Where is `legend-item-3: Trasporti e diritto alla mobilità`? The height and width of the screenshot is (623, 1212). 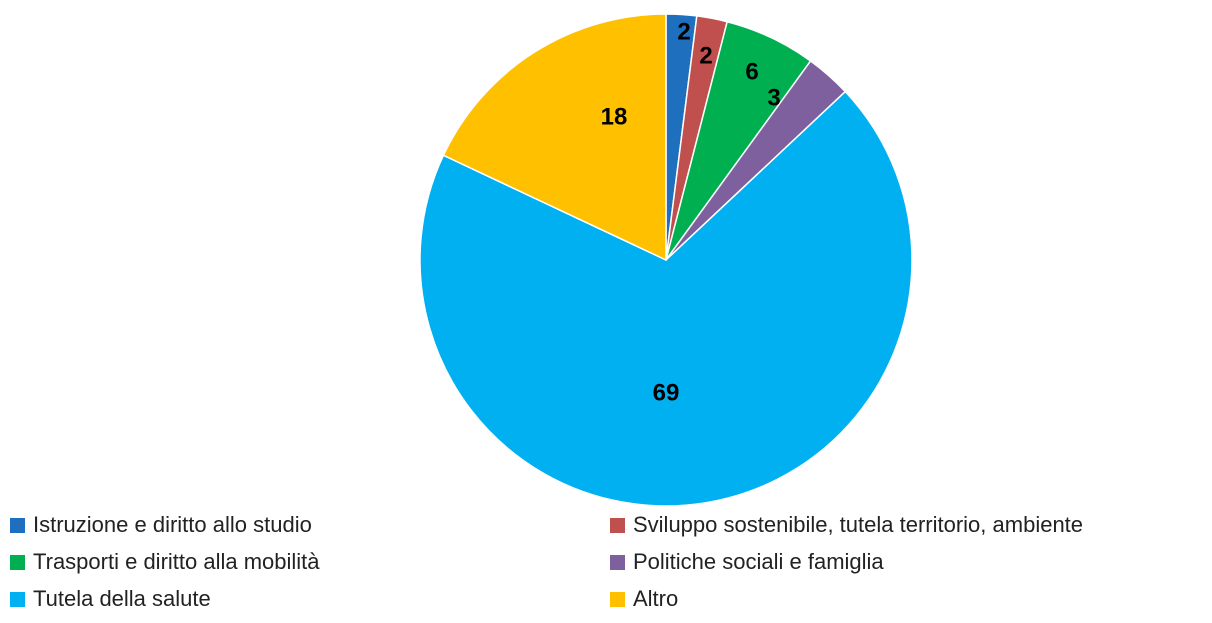
legend-item-3: Trasporti e diritto alla mobilità is located at coordinates (165, 562).